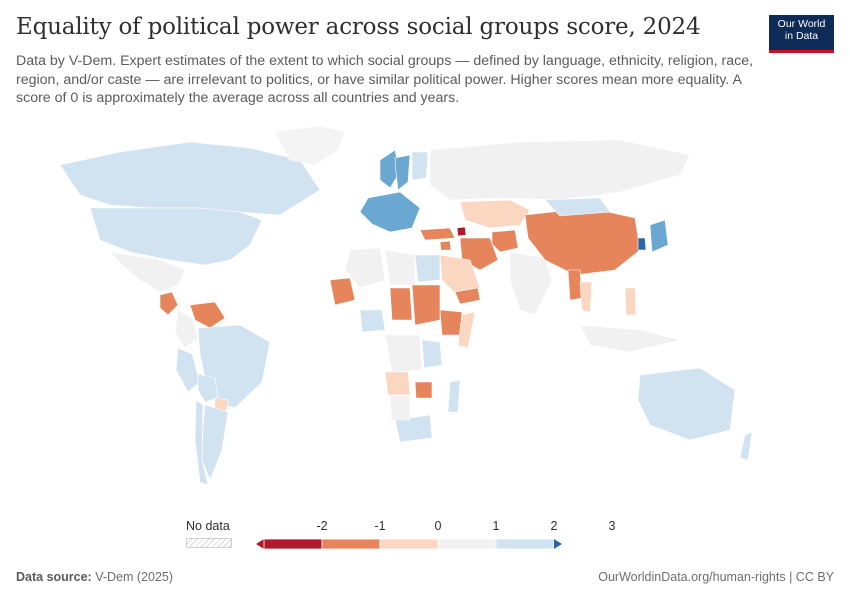 This screenshot has height=600, width=850. What do you see at coordinates (401, 304) in the screenshot?
I see `region-chad` at bounding box center [401, 304].